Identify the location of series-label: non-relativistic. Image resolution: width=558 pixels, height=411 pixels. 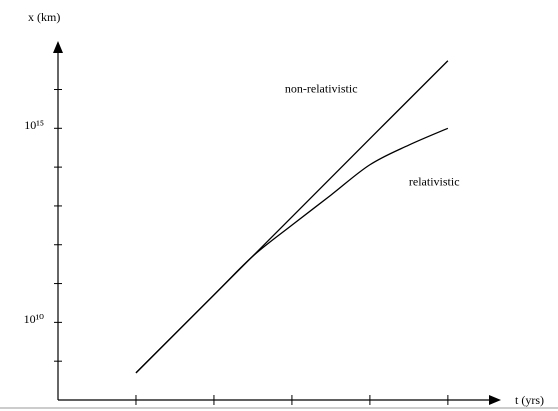
(321, 88).